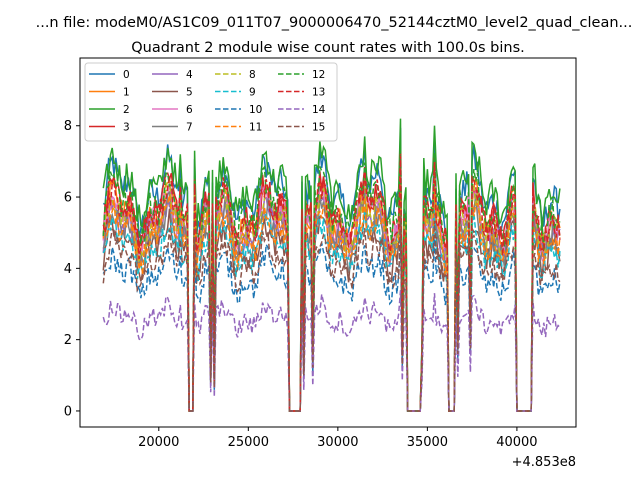 The width and height of the screenshot is (640, 480). Describe the element at coordinates (318, 75) in the screenshot. I see `legend-label: 12` at that location.